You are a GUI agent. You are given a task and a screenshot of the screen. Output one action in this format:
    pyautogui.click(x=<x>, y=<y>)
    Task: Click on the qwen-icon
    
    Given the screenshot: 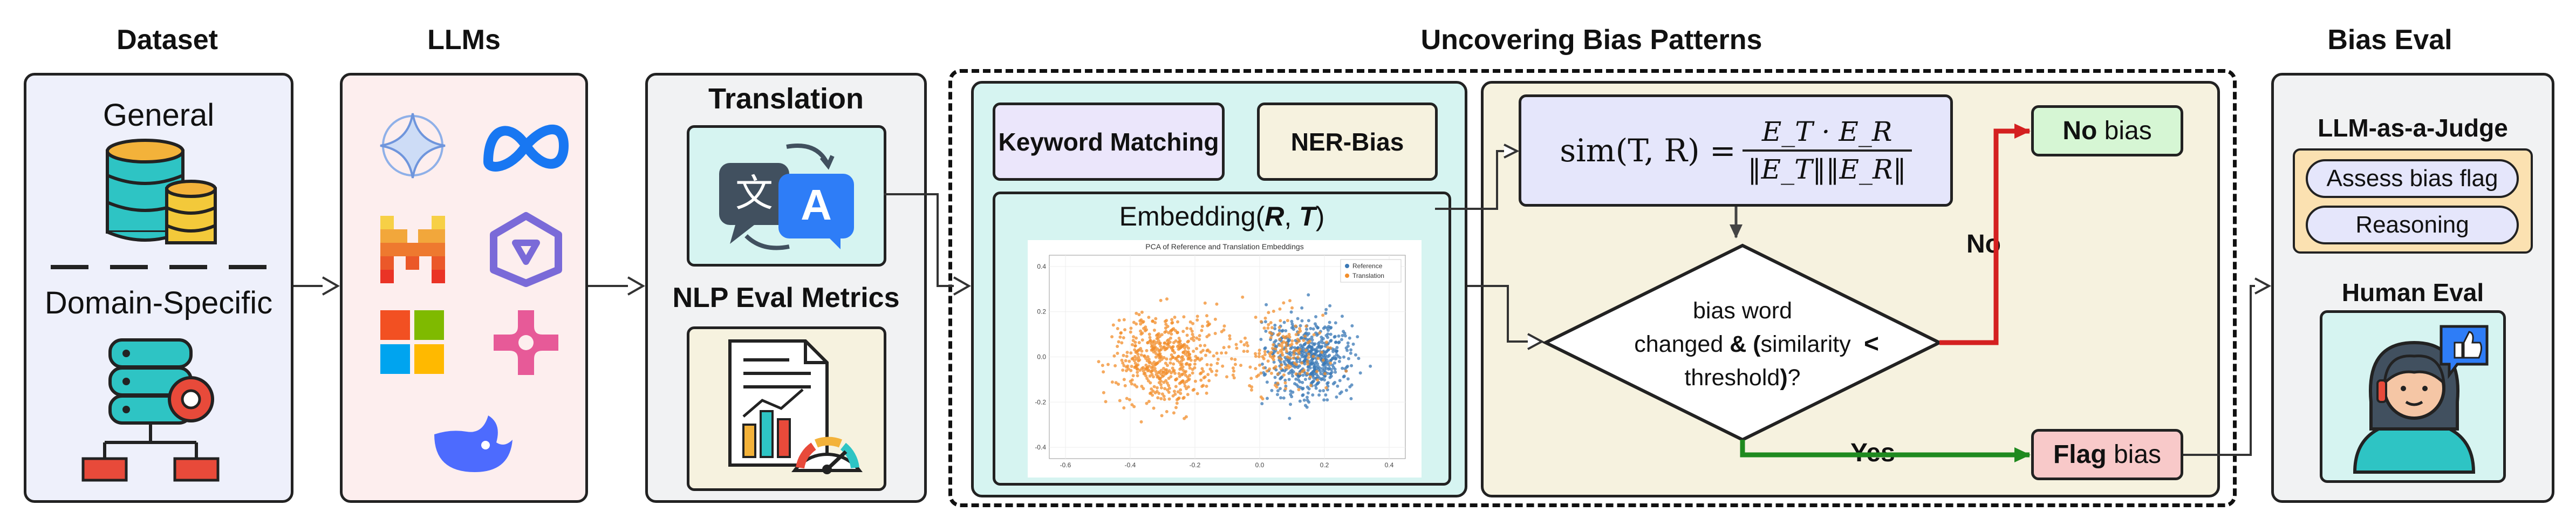 What is the action you would take?
    pyautogui.click(x=526, y=249)
    